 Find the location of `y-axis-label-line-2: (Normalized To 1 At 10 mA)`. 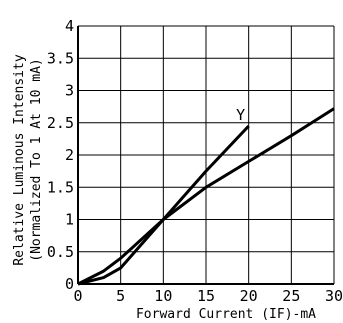

y-axis-label-line-2: (Normalized To 1 At 10 mA) is located at coordinates (36, 160).